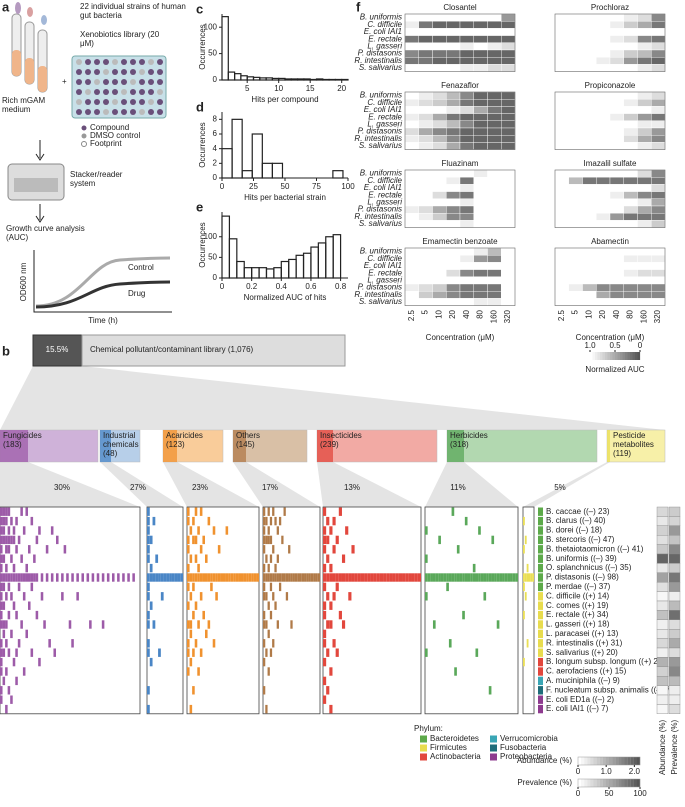  What do you see at coordinates (215, 162) in the screenshot?
I see `y-tick-label: 2` at bounding box center [215, 162].